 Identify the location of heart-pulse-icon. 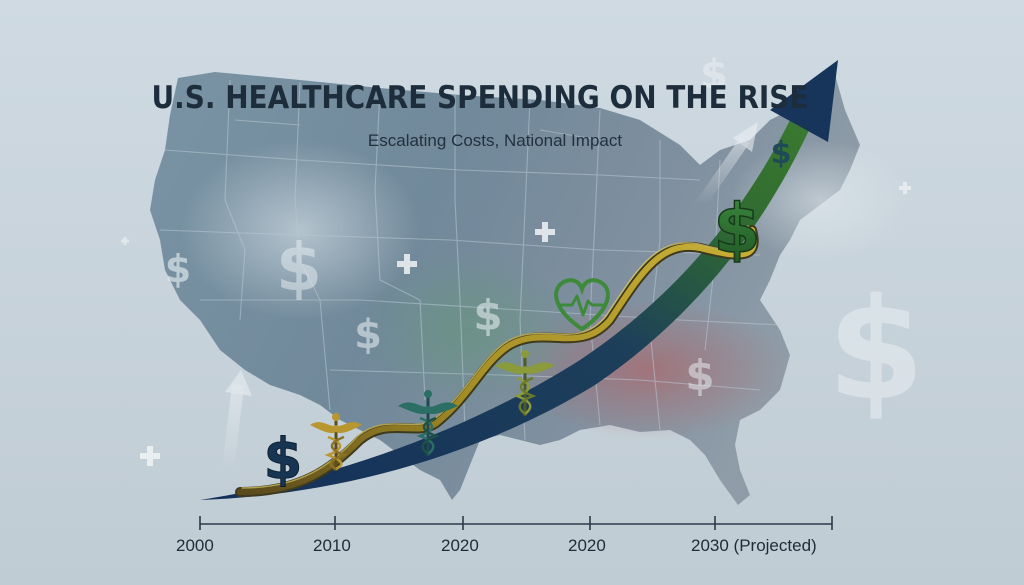
(582, 305).